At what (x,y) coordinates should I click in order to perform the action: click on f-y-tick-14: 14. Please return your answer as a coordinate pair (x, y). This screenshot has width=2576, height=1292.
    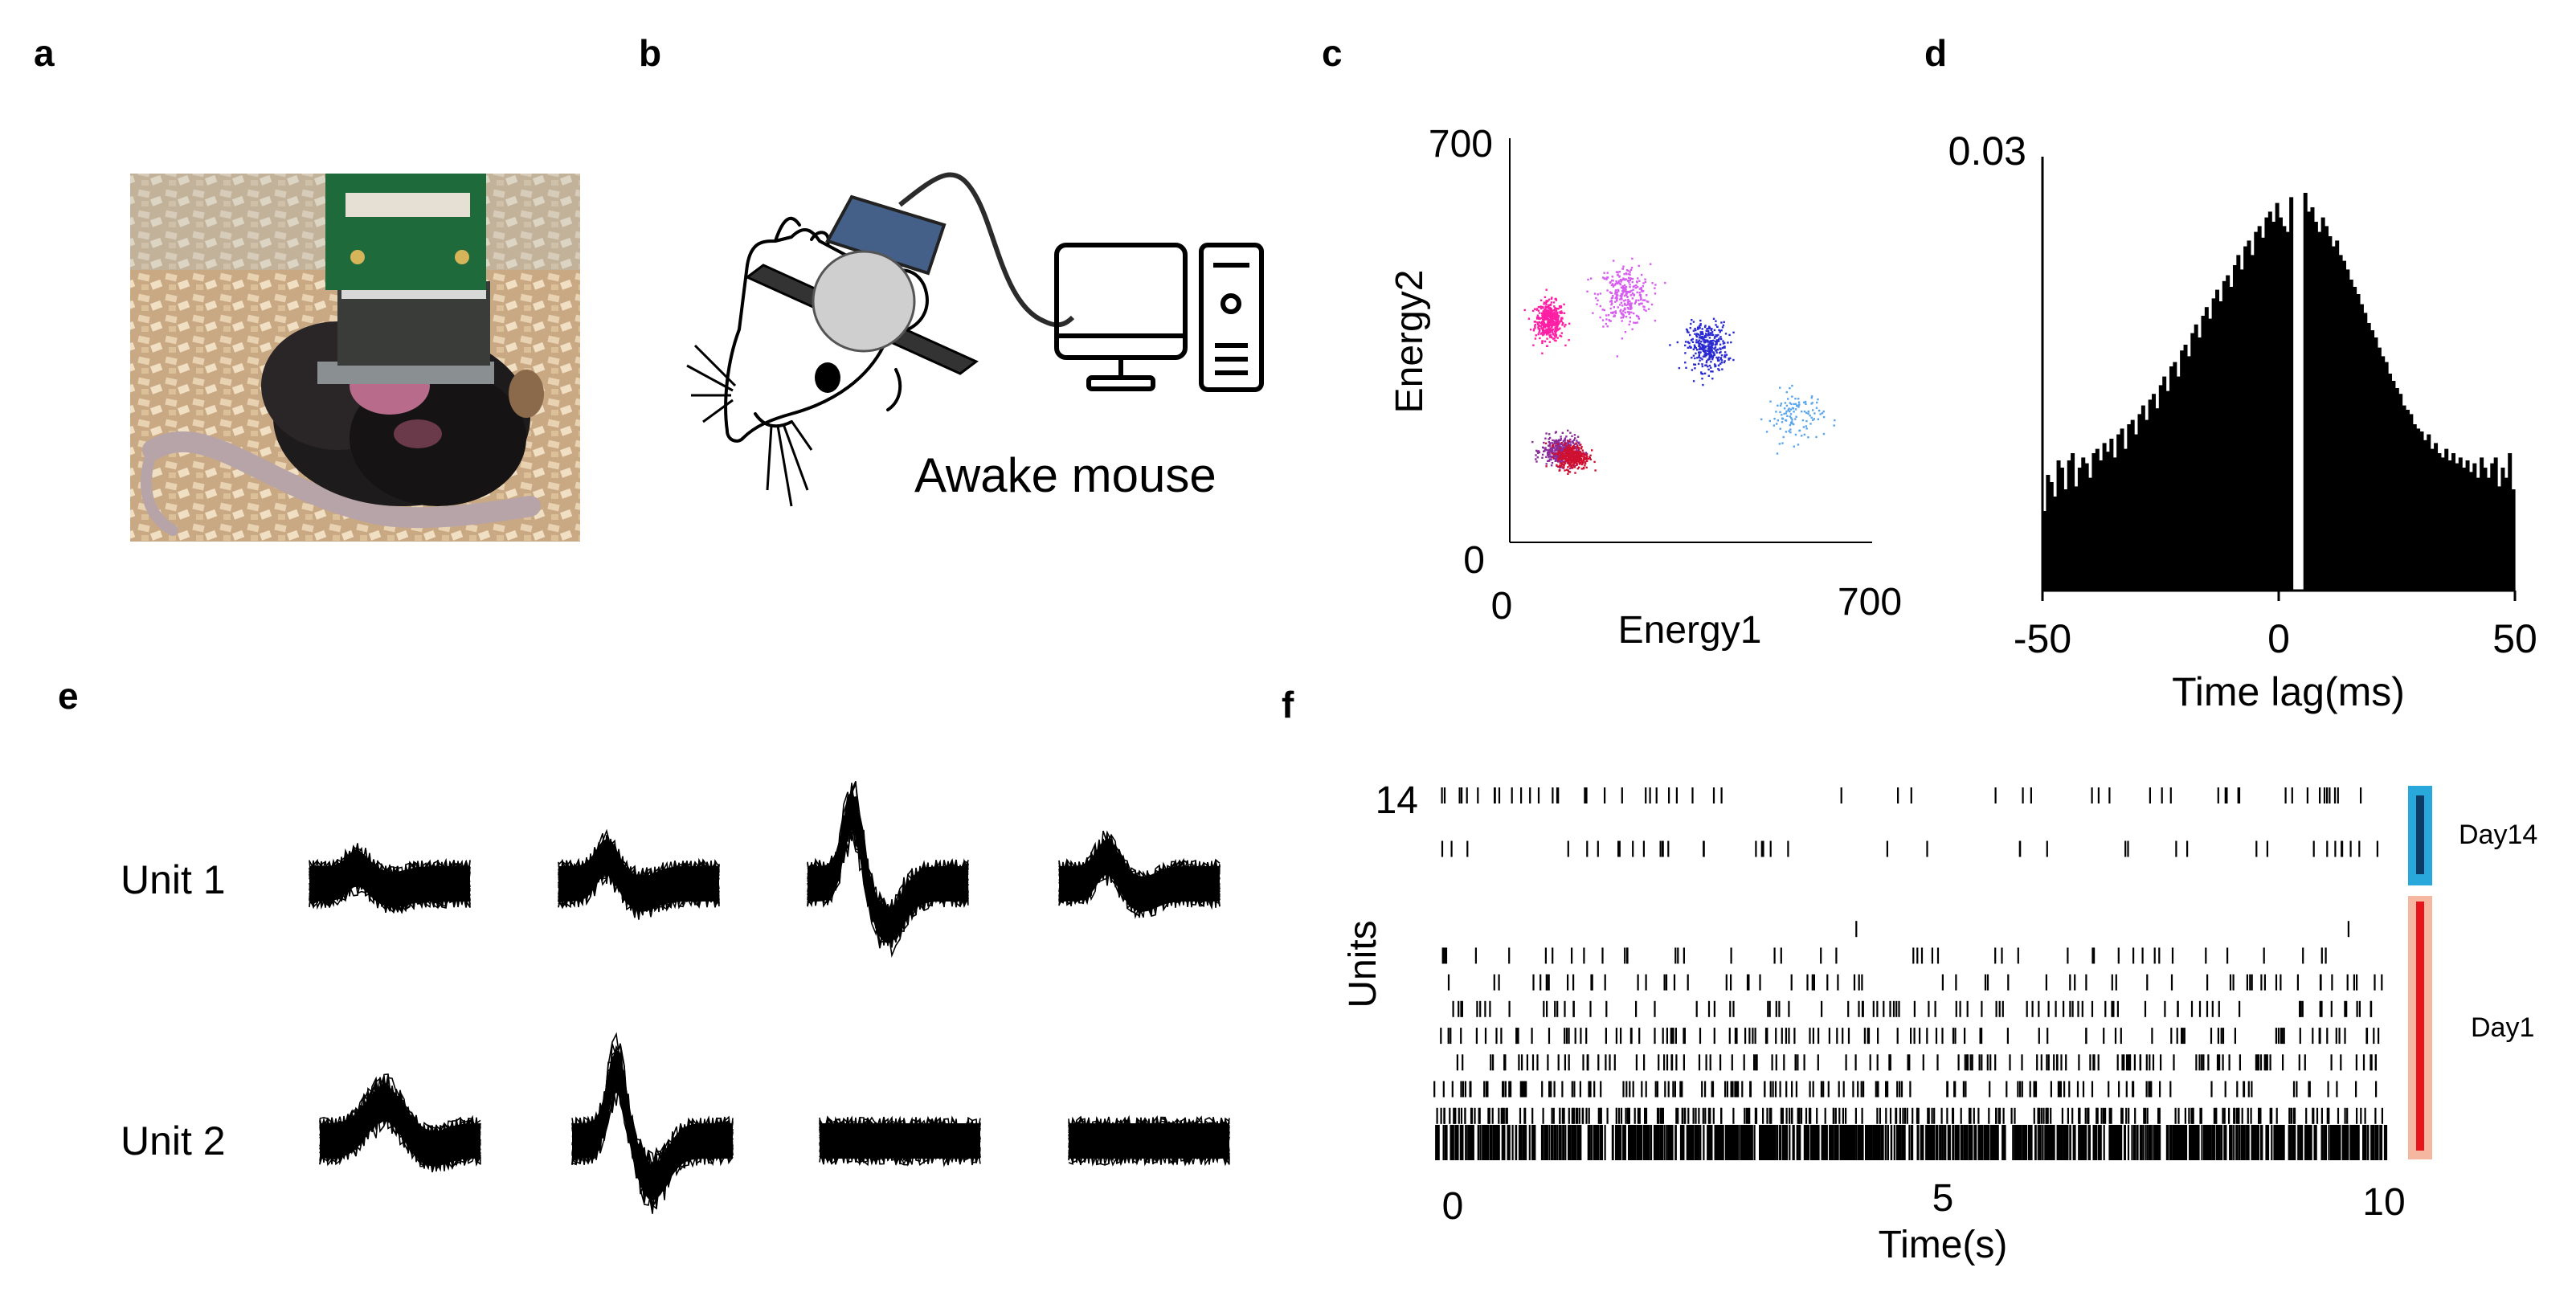
    Looking at the image, I should click on (1397, 800).